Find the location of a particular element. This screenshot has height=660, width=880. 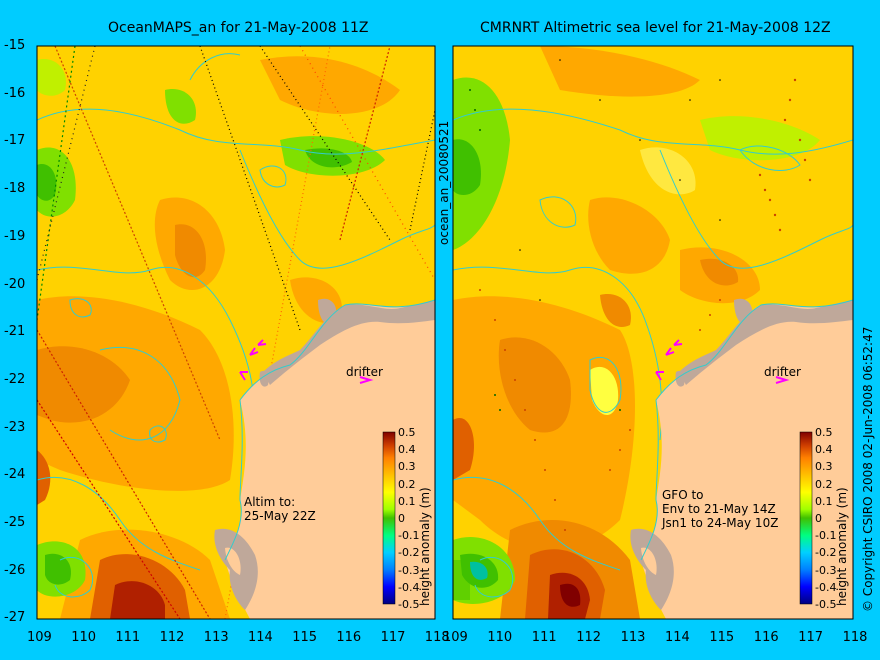

left-drifter-label: drifter is located at coordinates (364, 372).